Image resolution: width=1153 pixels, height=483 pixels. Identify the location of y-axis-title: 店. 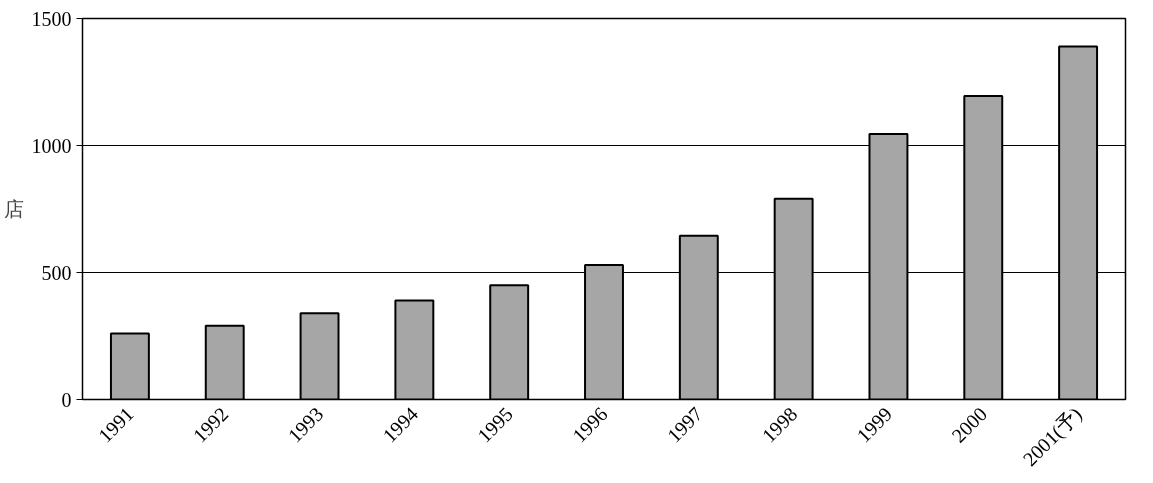
(13, 209).